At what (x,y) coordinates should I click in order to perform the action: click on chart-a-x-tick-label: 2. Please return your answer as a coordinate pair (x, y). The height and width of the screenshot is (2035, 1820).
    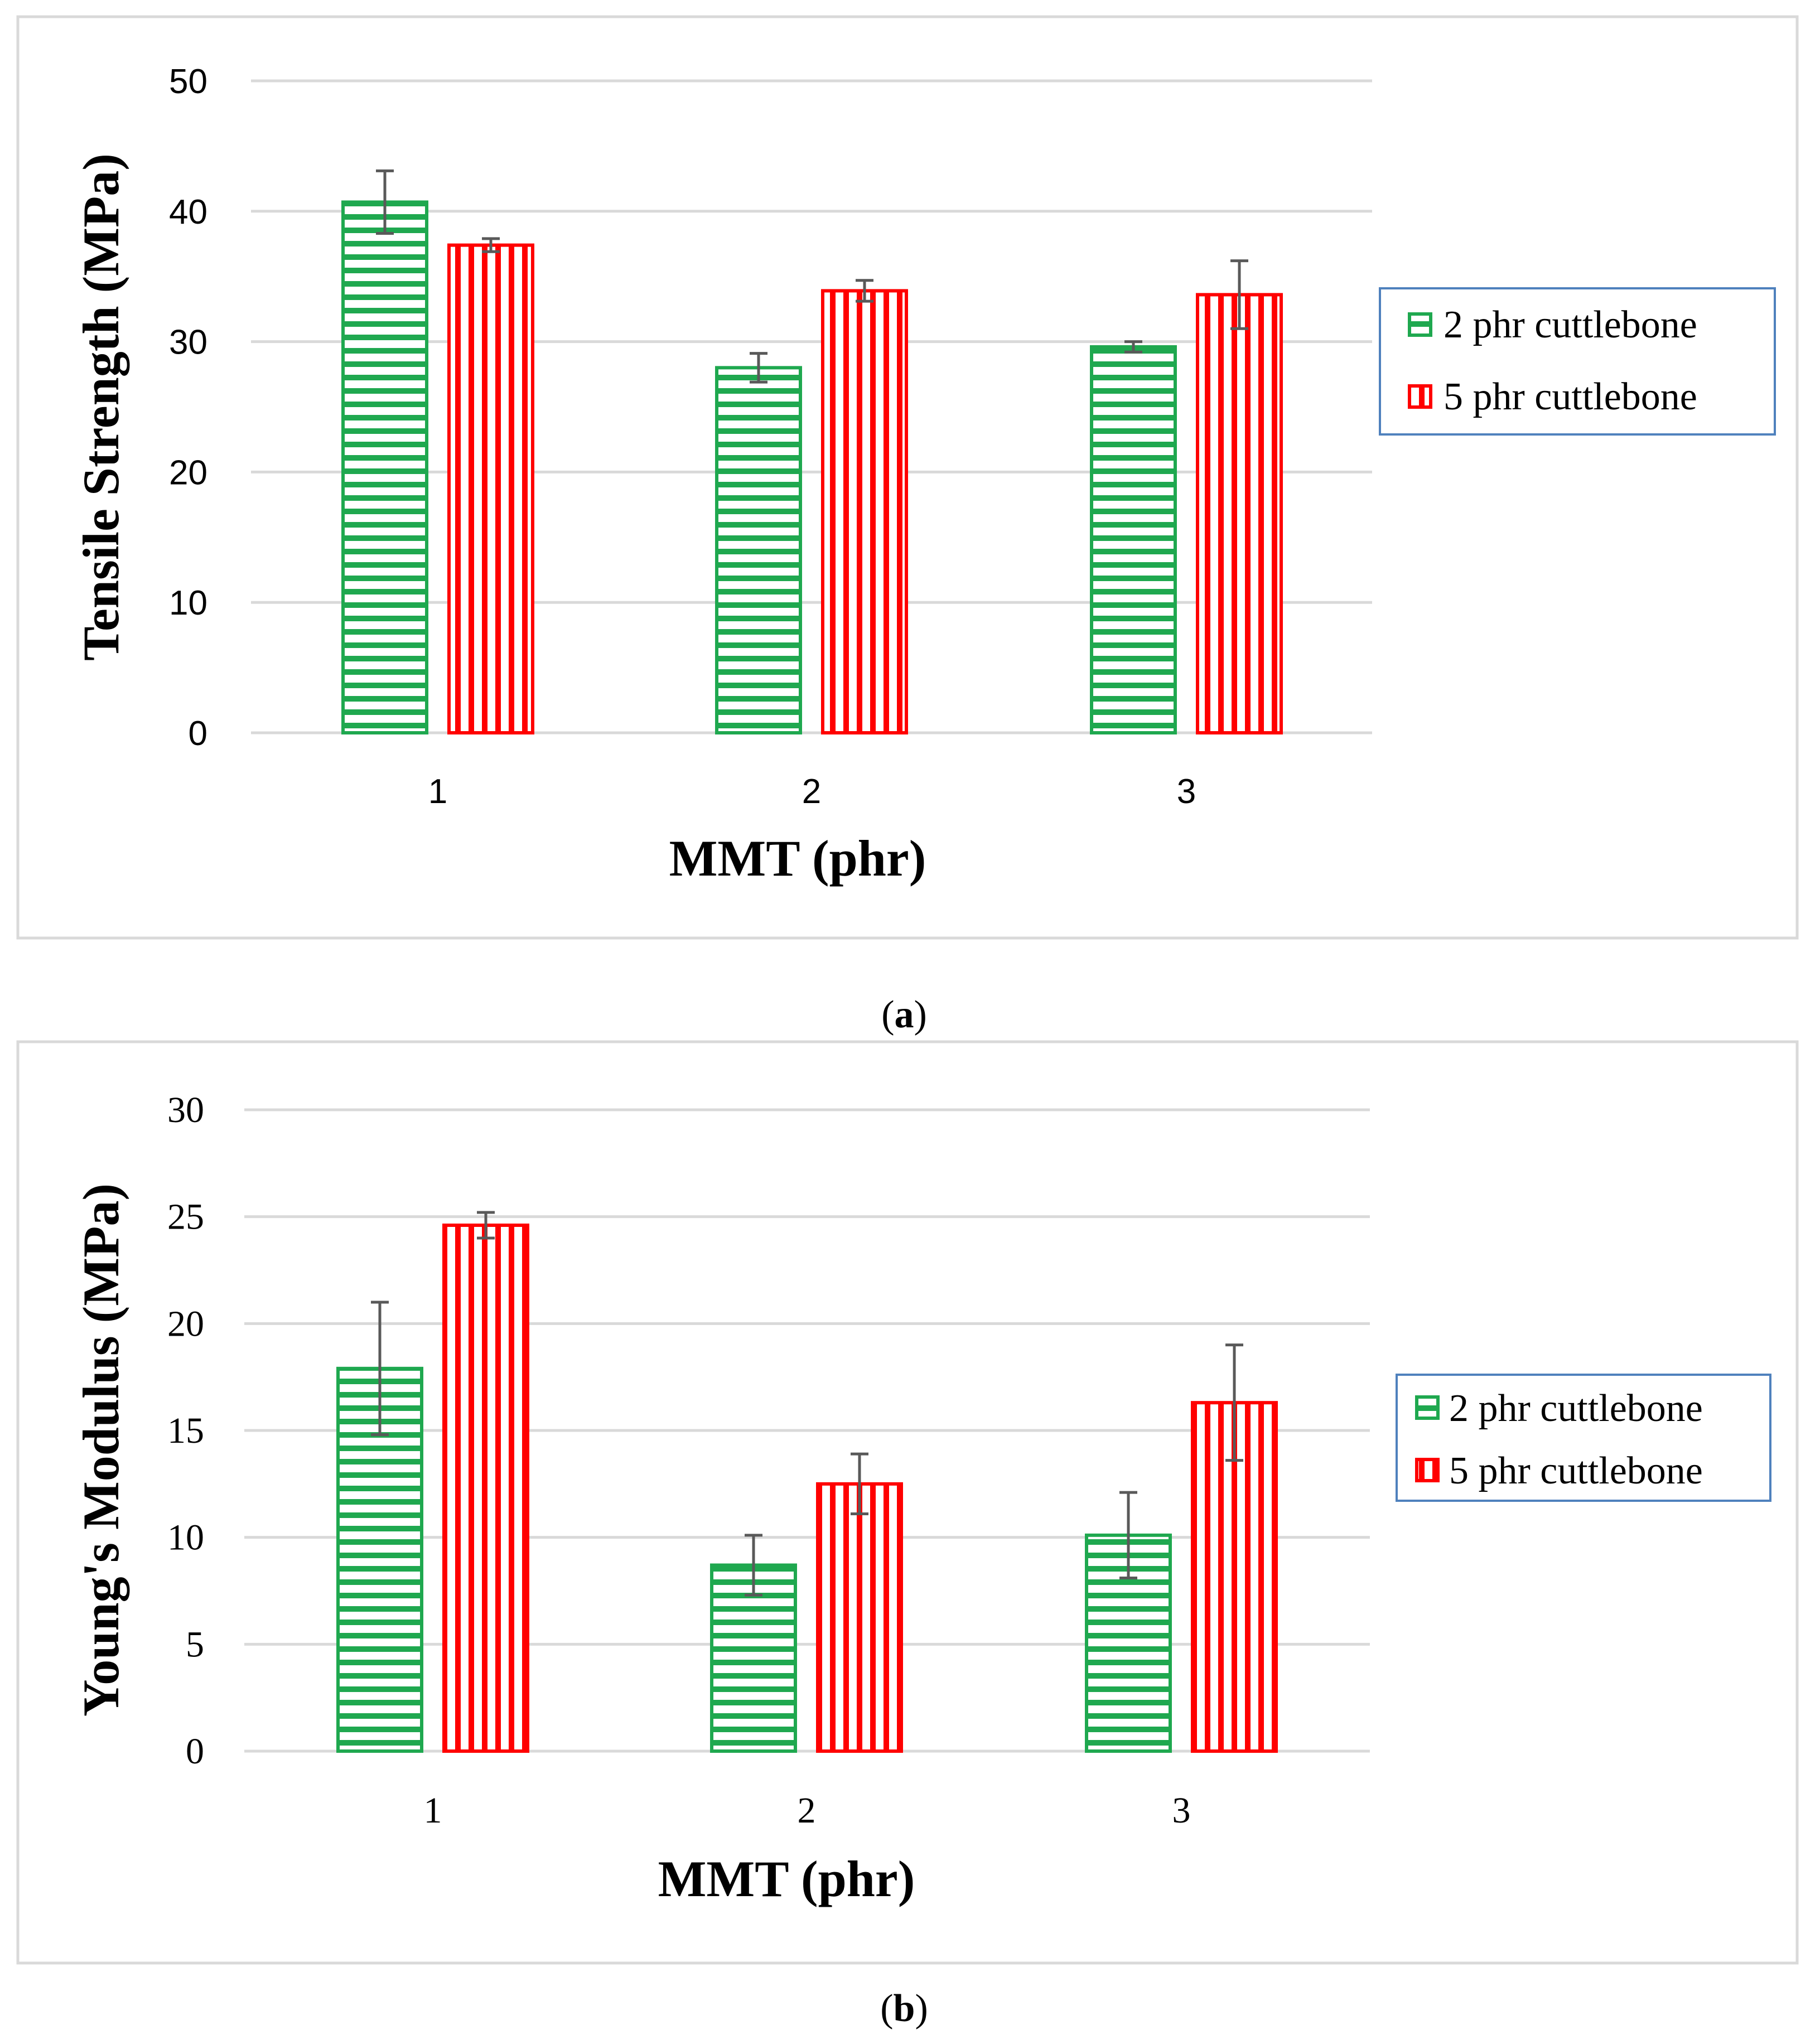
    Looking at the image, I should click on (811, 792).